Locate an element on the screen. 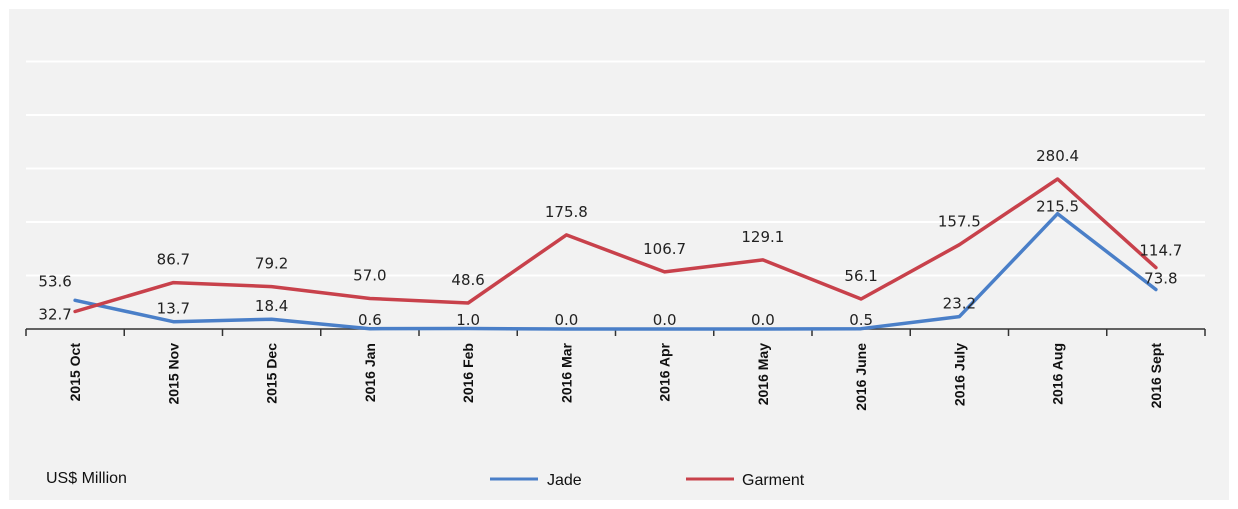 The image size is (1238, 509). data-label-garment: 86.7 is located at coordinates (173, 260).